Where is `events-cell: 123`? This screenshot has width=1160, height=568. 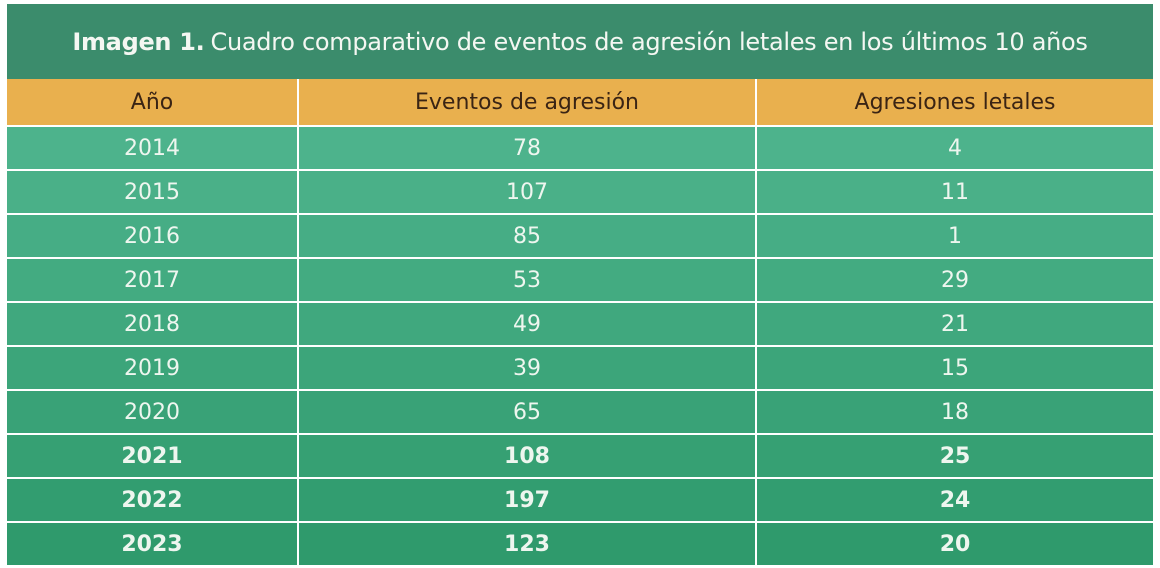 events-cell: 123 is located at coordinates (526, 544).